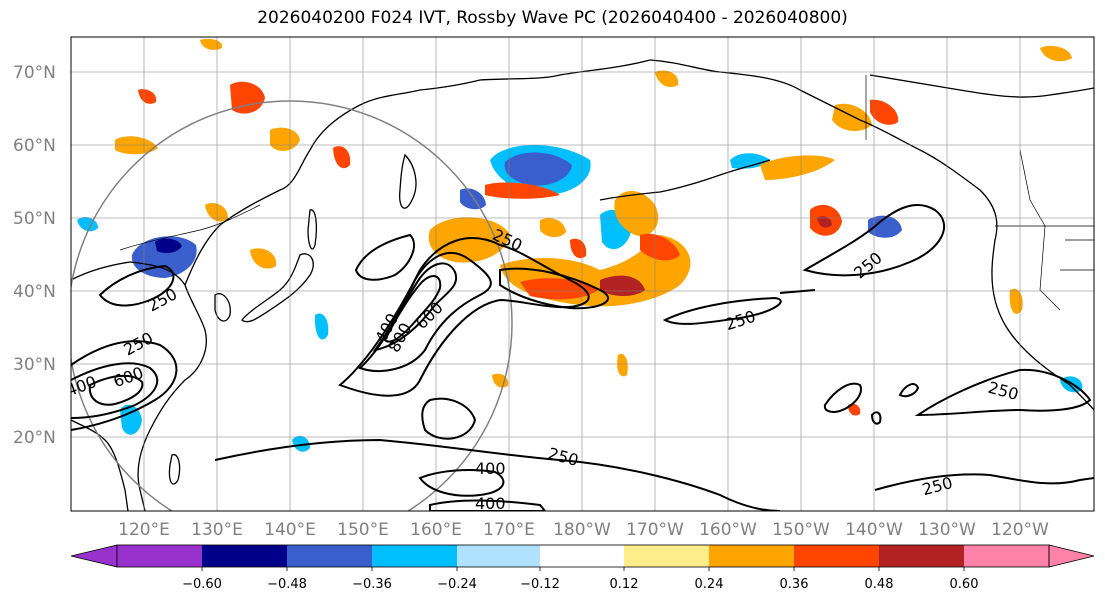  I want to click on lat-label: 50°N, so click(34, 219).